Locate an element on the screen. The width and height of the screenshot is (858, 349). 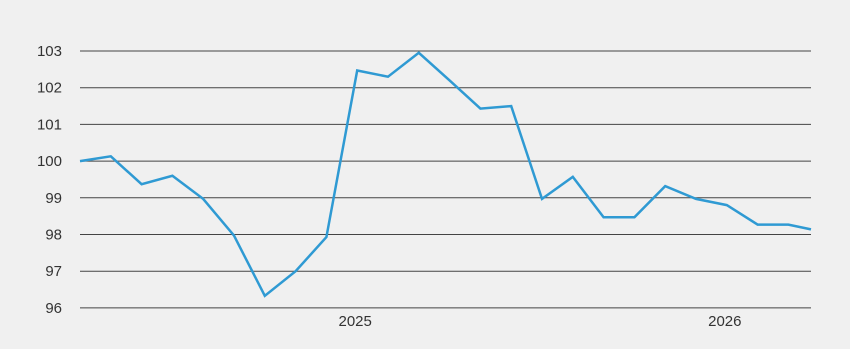
y-tick-label: 103 is located at coordinates (49, 51).